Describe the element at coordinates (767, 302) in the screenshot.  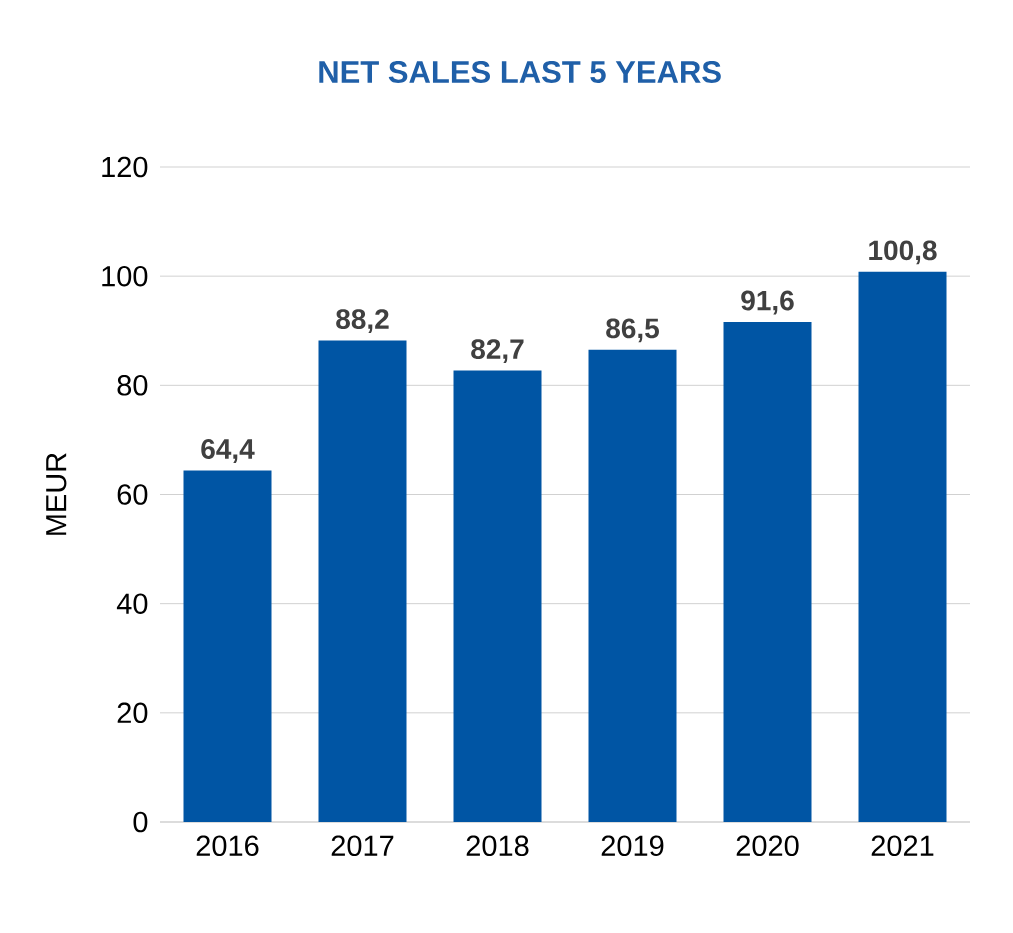
I see `data-label: 91,6` at that location.